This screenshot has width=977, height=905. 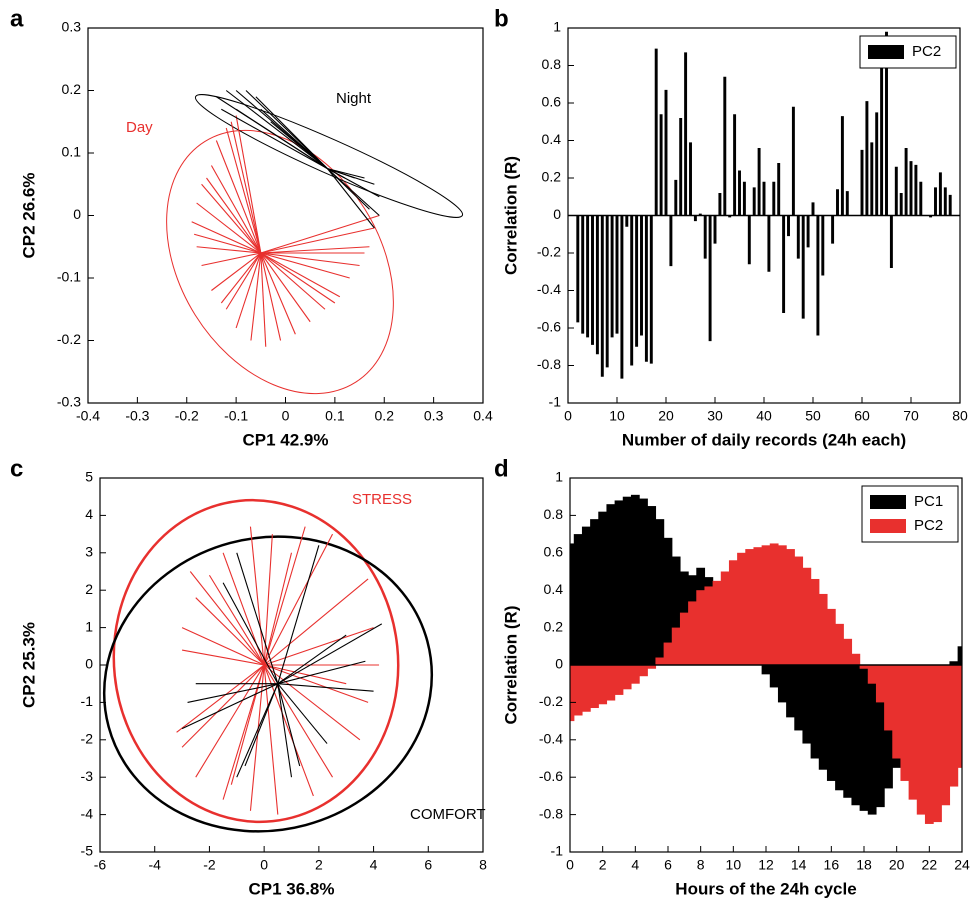 I want to click on y-tick-label: -0.8, so click(x=549, y=364).